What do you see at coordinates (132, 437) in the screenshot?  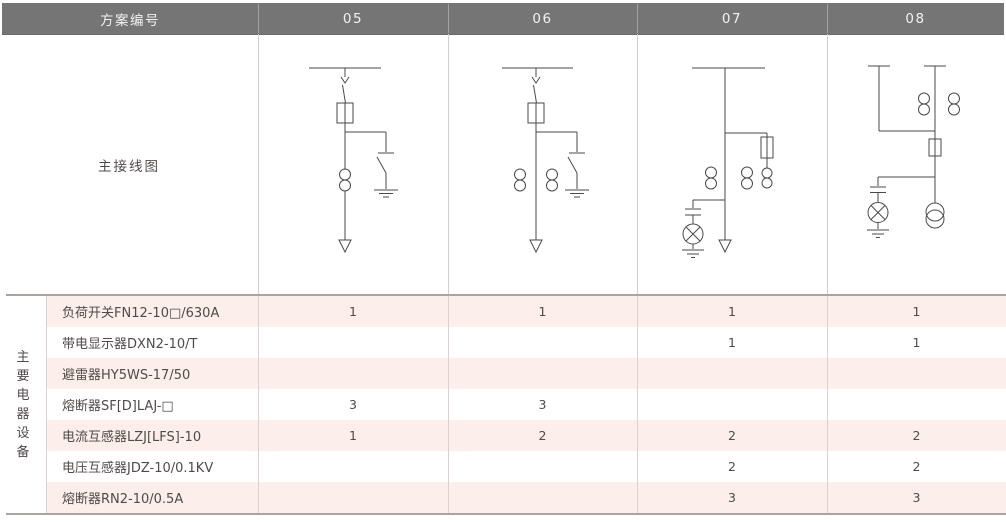 I see `equipment-name: 电流互感器LZJ[LFS]-10` at bounding box center [132, 437].